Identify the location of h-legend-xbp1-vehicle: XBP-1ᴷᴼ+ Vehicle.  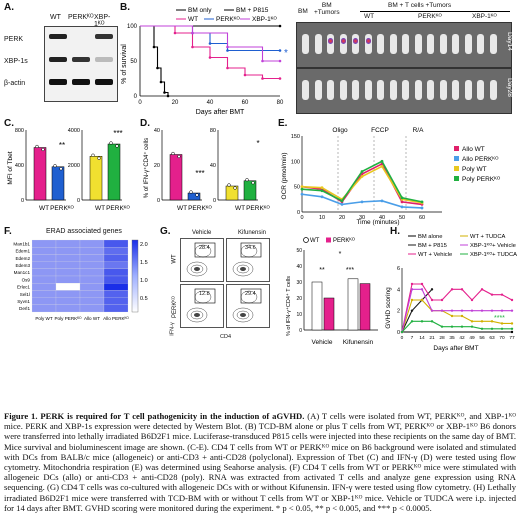
(493, 245).